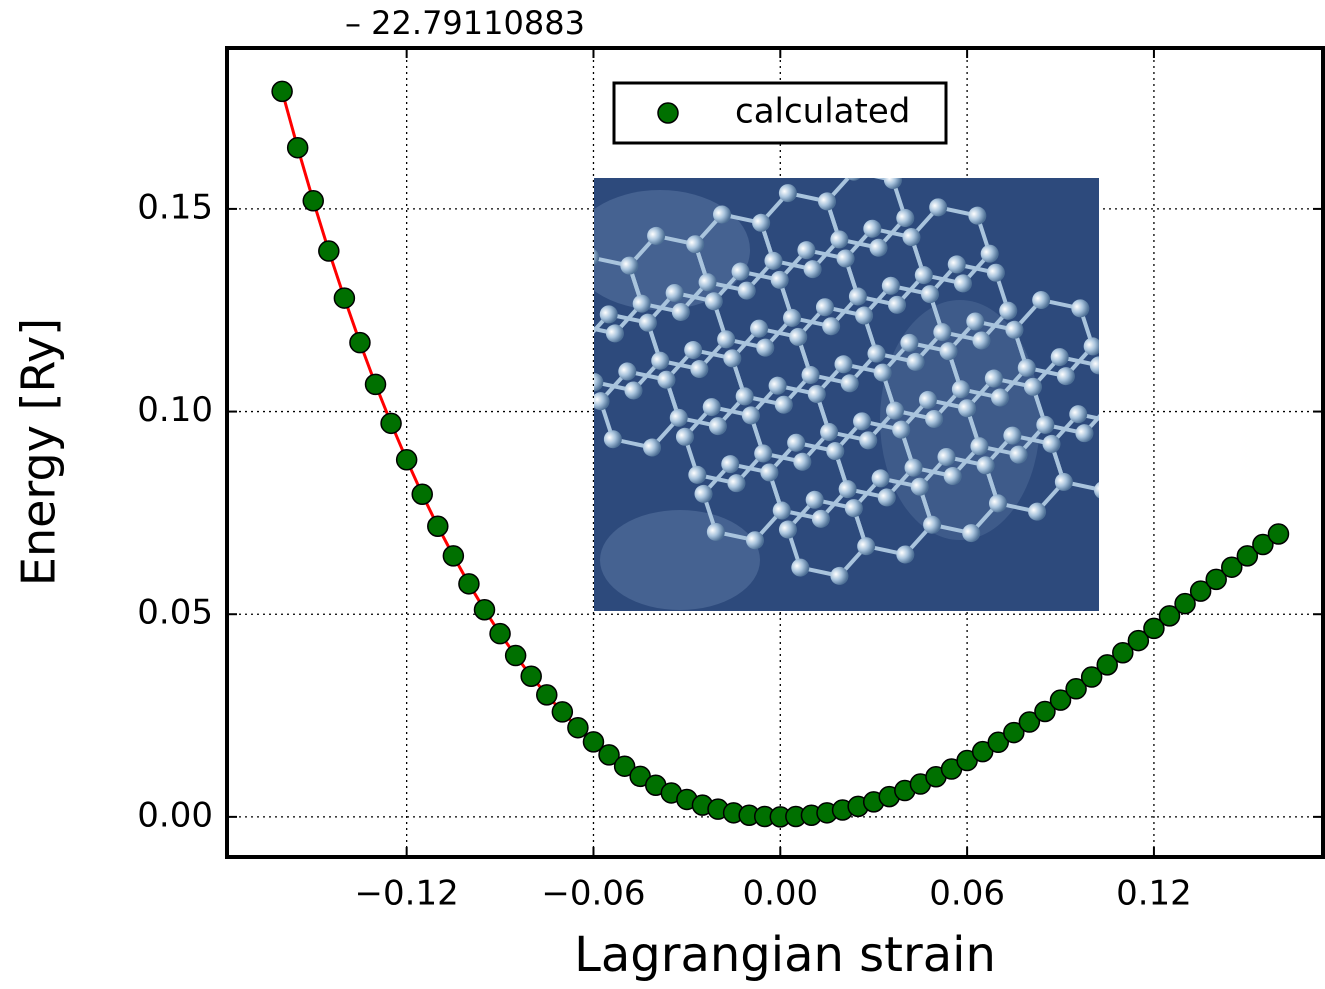  What do you see at coordinates (175, 410) in the screenshot?
I see `y-tick-label: 0.10` at bounding box center [175, 410].